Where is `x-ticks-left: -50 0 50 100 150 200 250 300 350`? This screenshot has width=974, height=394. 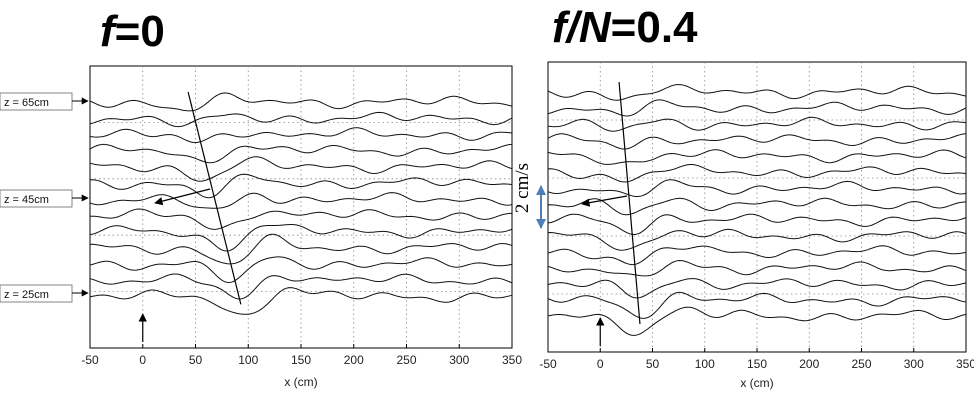
x-ticks-left: -50 0 50 100 150 200 250 300 350 is located at coordinates (301, 355).